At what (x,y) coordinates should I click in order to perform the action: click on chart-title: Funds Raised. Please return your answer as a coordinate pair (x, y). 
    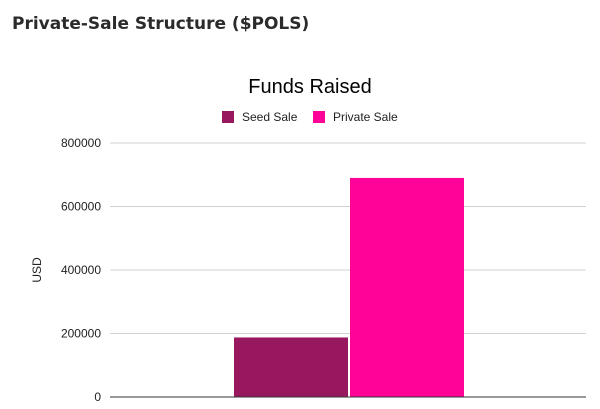
    Looking at the image, I should click on (309, 87).